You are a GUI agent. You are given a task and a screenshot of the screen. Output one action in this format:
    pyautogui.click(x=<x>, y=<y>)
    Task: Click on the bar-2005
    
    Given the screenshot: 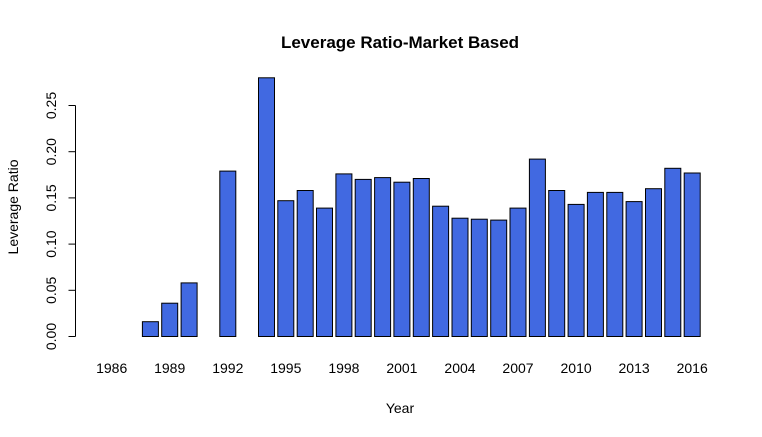 What is the action you would take?
    pyautogui.click(x=479, y=277)
    